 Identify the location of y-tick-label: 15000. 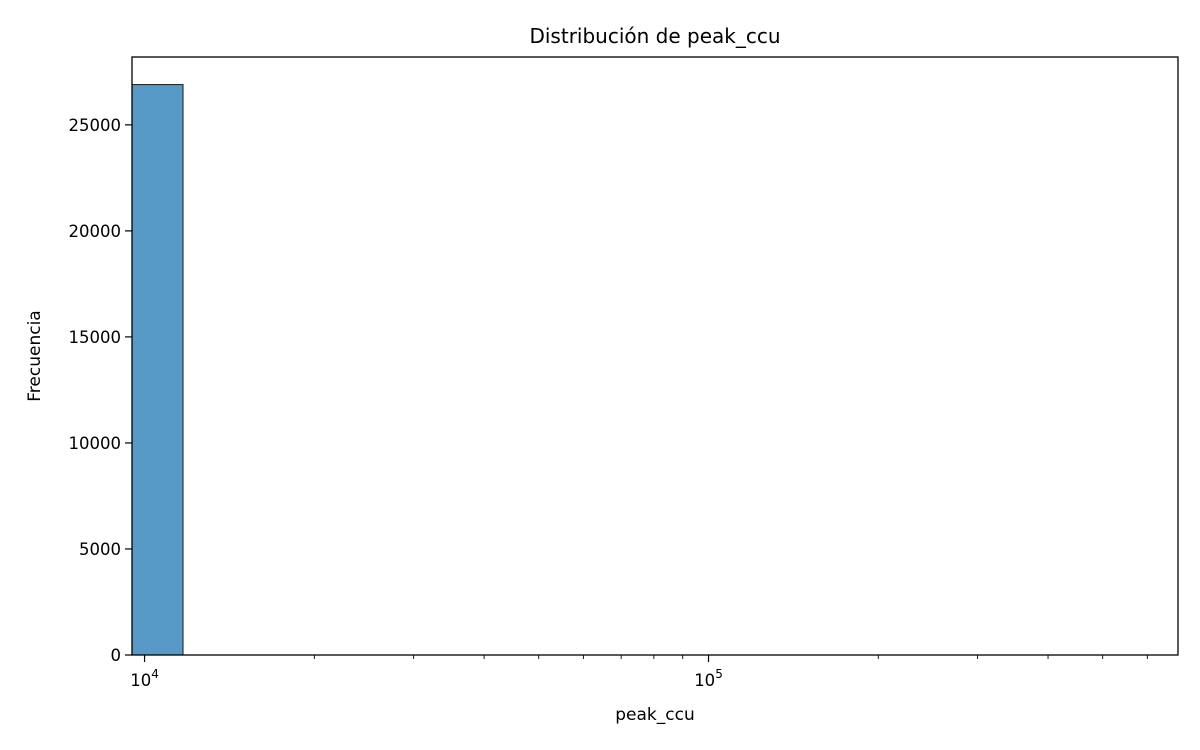
(95, 337).